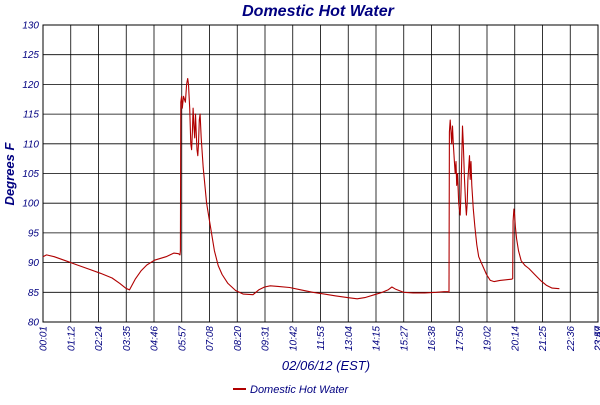  What do you see at coordinates (30, 26) in the screenshot?
I see `y-tick-label: 130` at bounding box center [30, 26].